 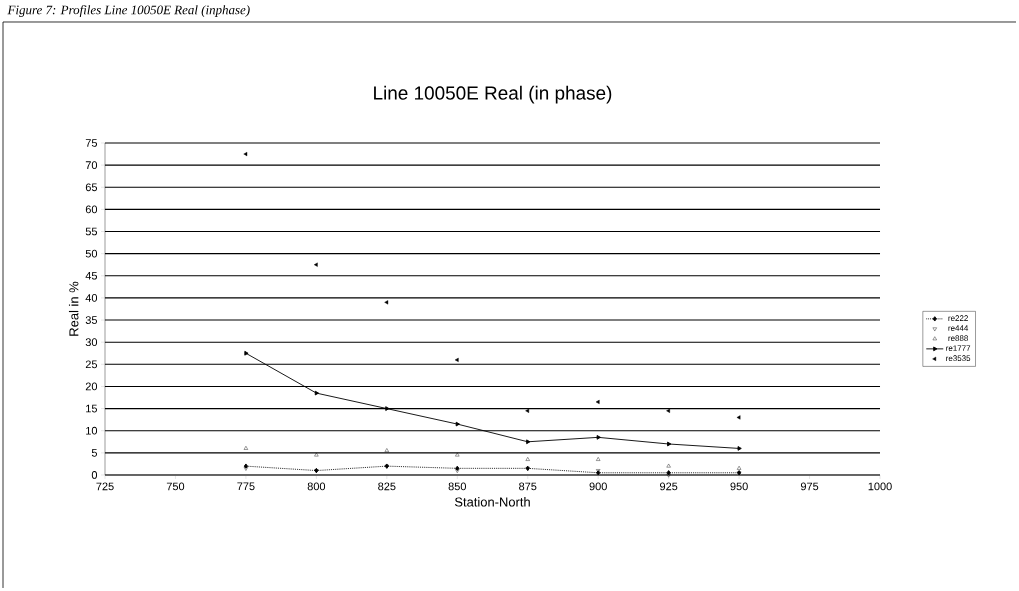 What do you see at coordinates (91, 253) in the screenshot?
I see `y-tick-label: 50` at bounding box center [91, 253].